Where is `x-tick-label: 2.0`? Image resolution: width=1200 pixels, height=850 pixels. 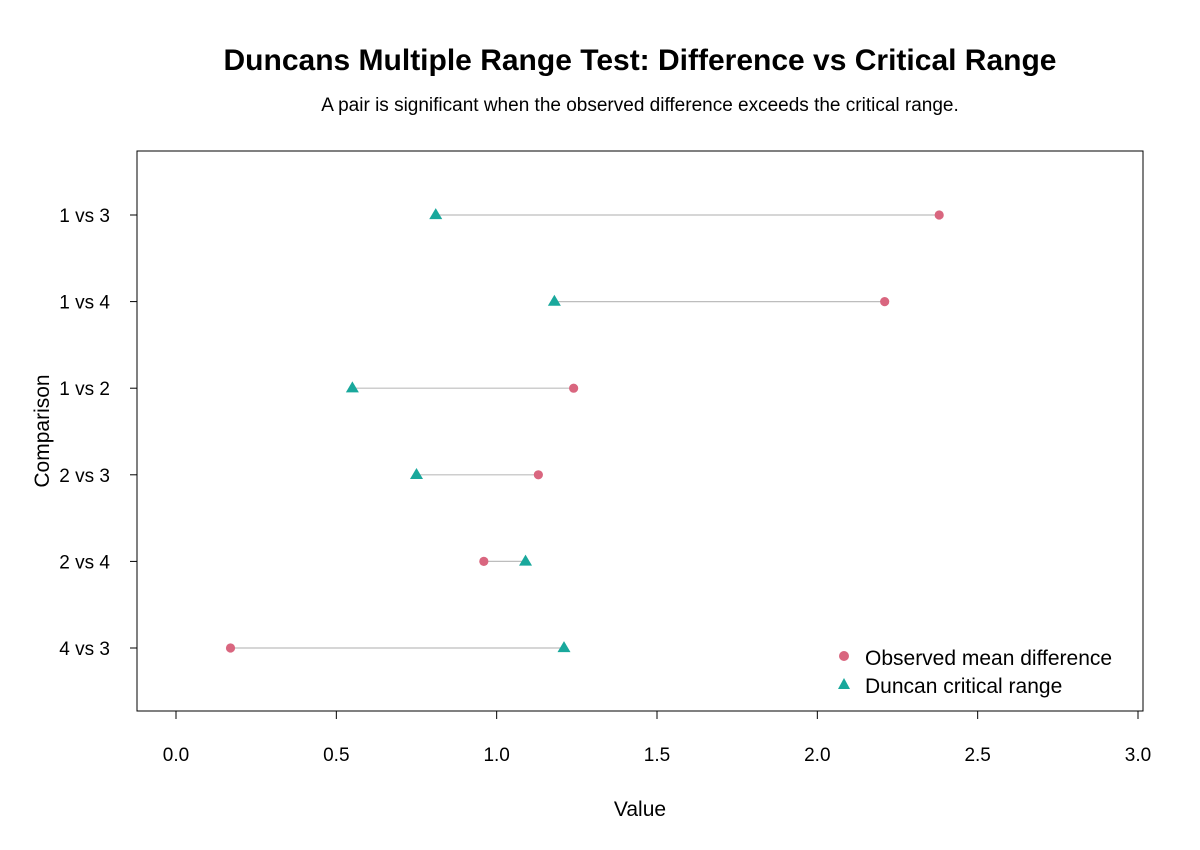 x-tick-label: 2.0 is located at coordinates (817, 755).